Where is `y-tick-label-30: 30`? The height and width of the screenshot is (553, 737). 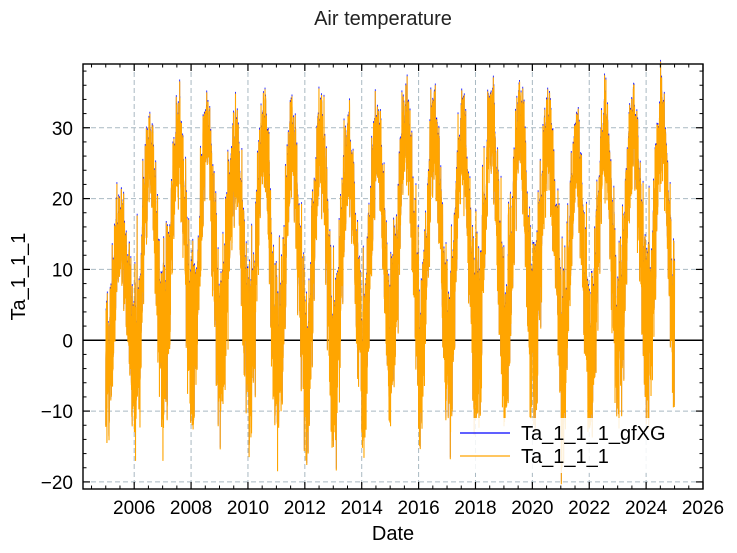 y-tick-label-30: 30 is located at coordinates (62, 129).